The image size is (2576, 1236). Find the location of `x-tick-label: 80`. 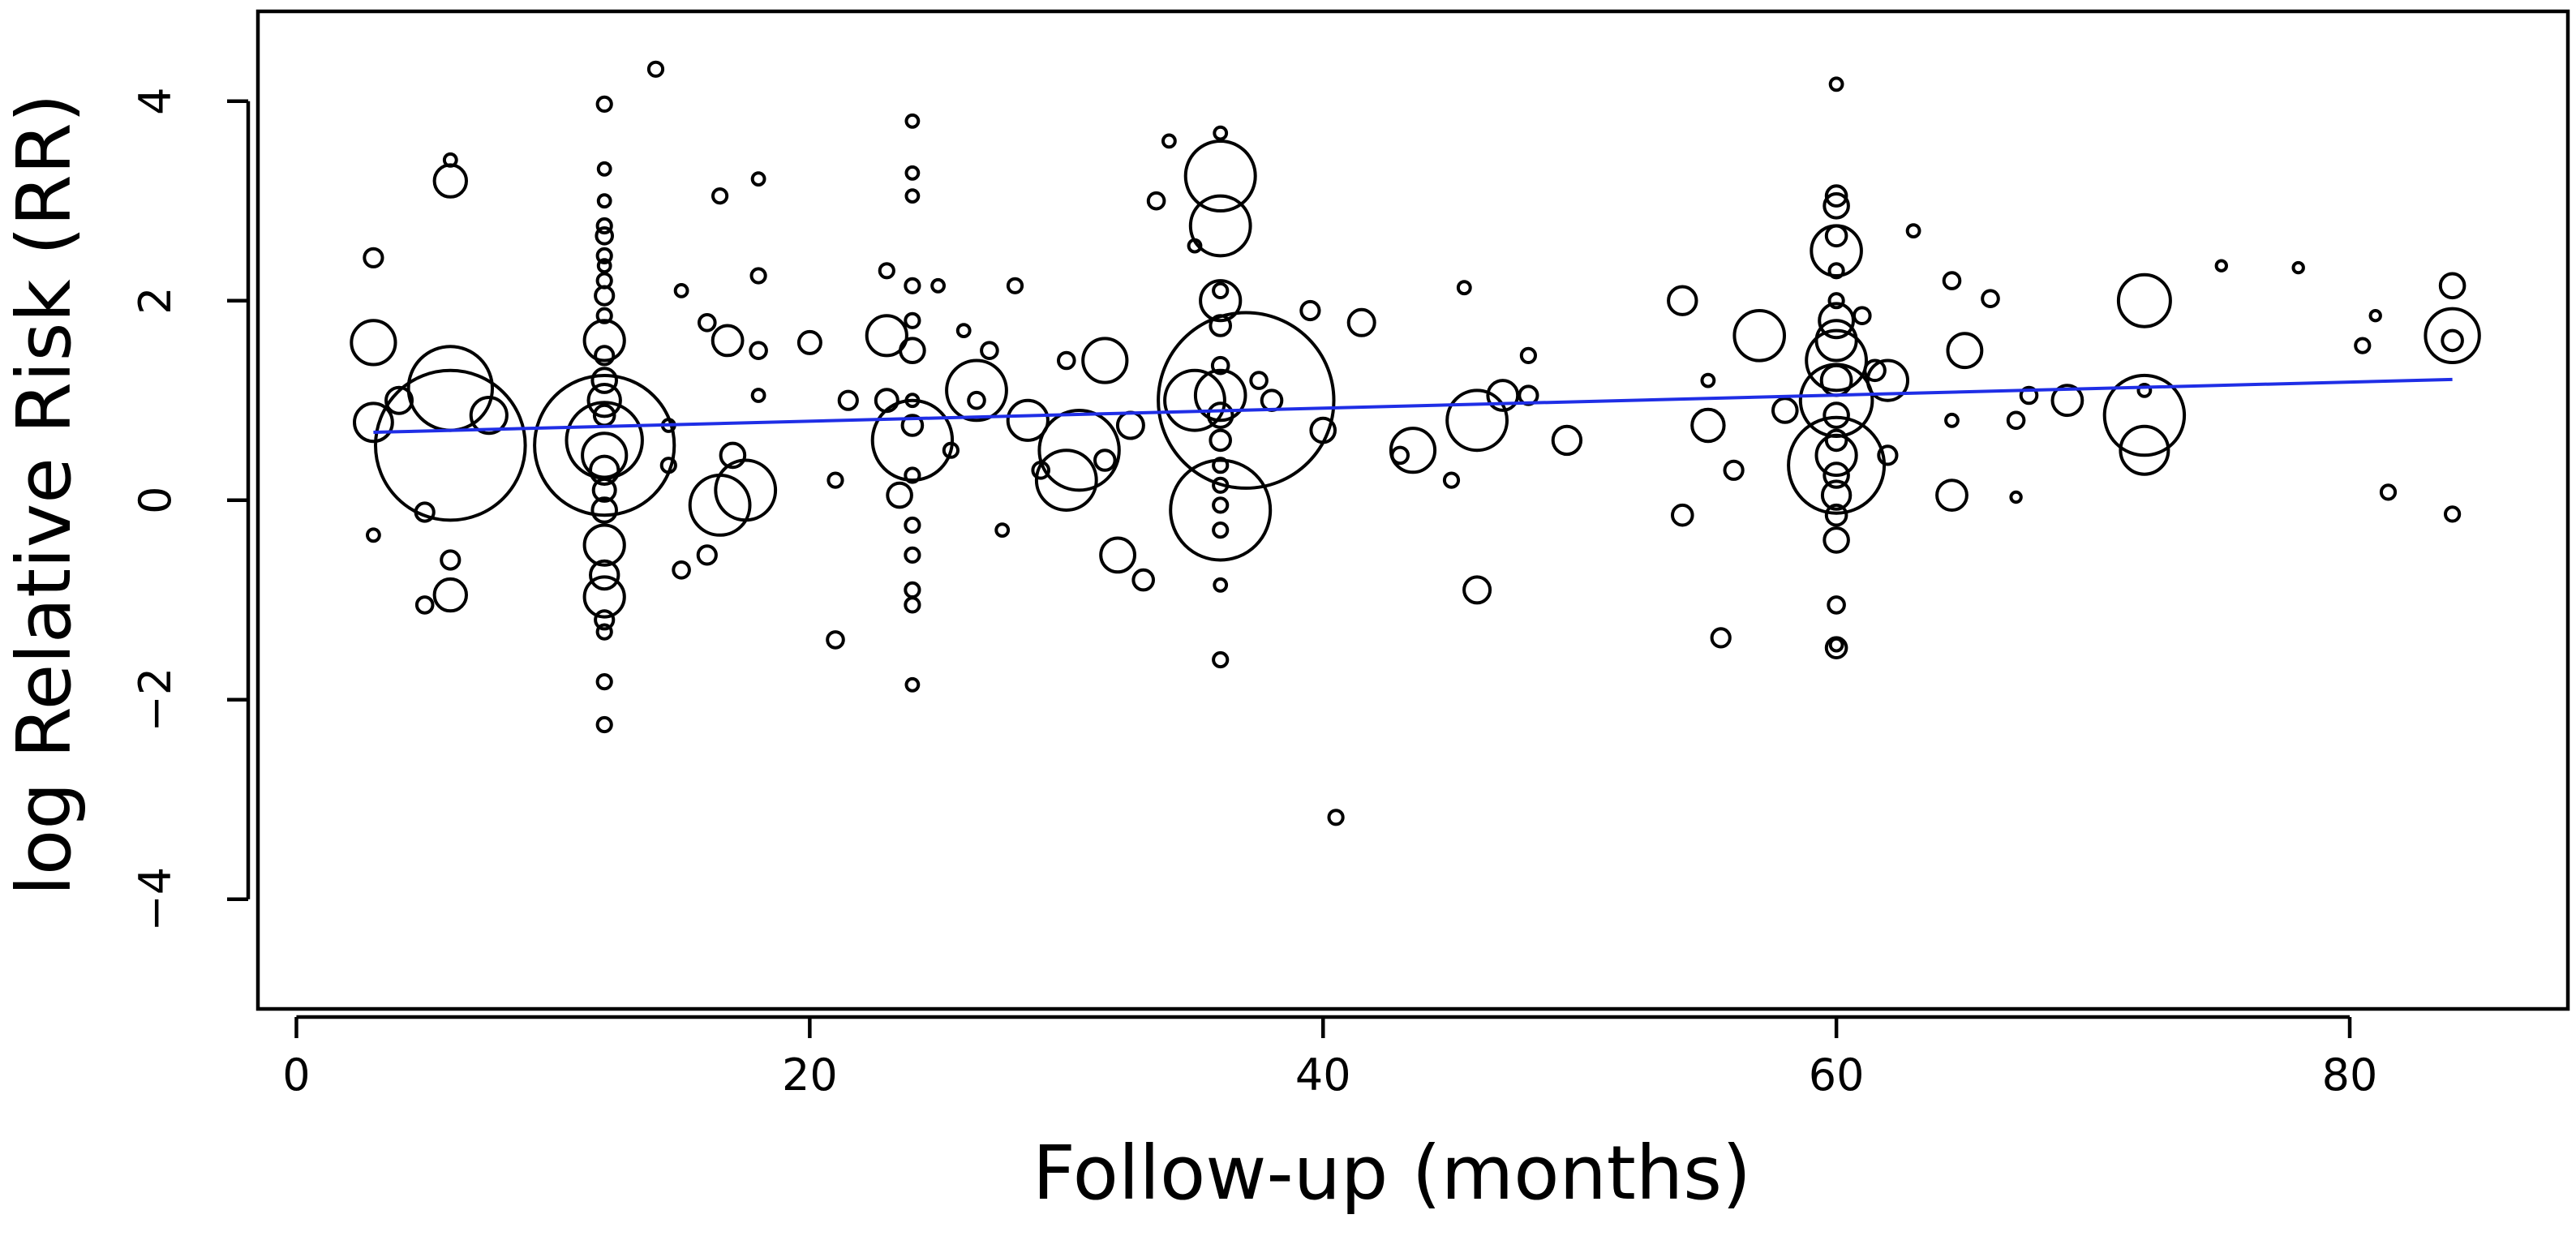

x-tick-label: 80 is located at coordinates (2350, 1075).